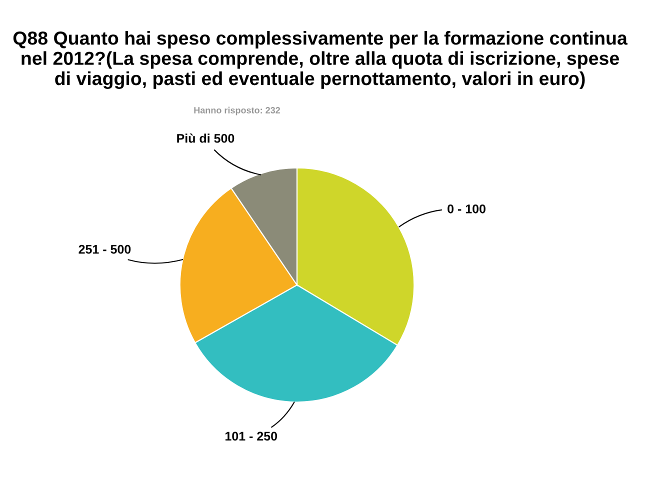 The image size is (650, 478). Describe the element at coordinates (320, 60) in the screenshot. I see `chart-title: Q88 Quanto hai speso complessivamente per la formazione continua nel 2012?(La spesa comprende, oltre alla quota di iscrizione, spese di viaggio, pasti ed eventuale pernottamento, valori in euro)` at that location.